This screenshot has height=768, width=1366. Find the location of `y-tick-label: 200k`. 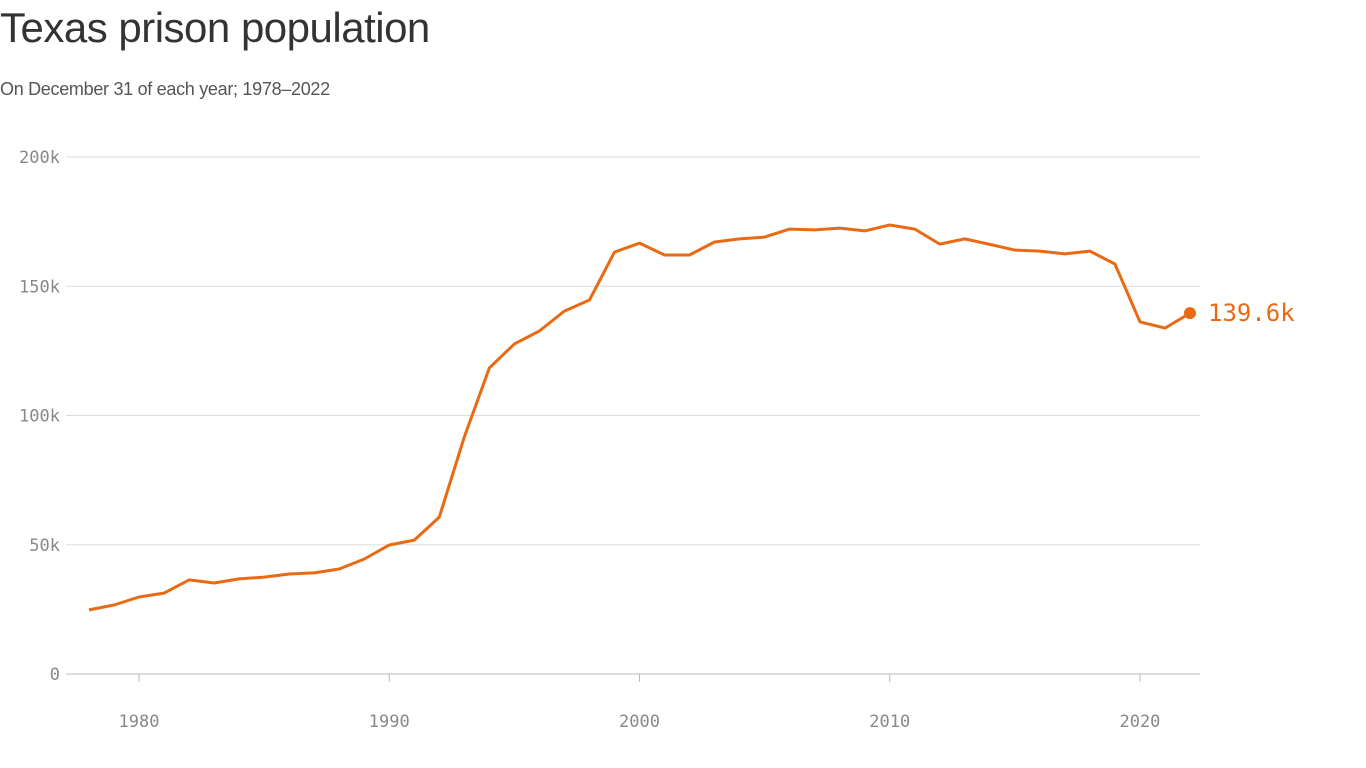

y-tick-label: 200k is located at coordinates (39, 158).